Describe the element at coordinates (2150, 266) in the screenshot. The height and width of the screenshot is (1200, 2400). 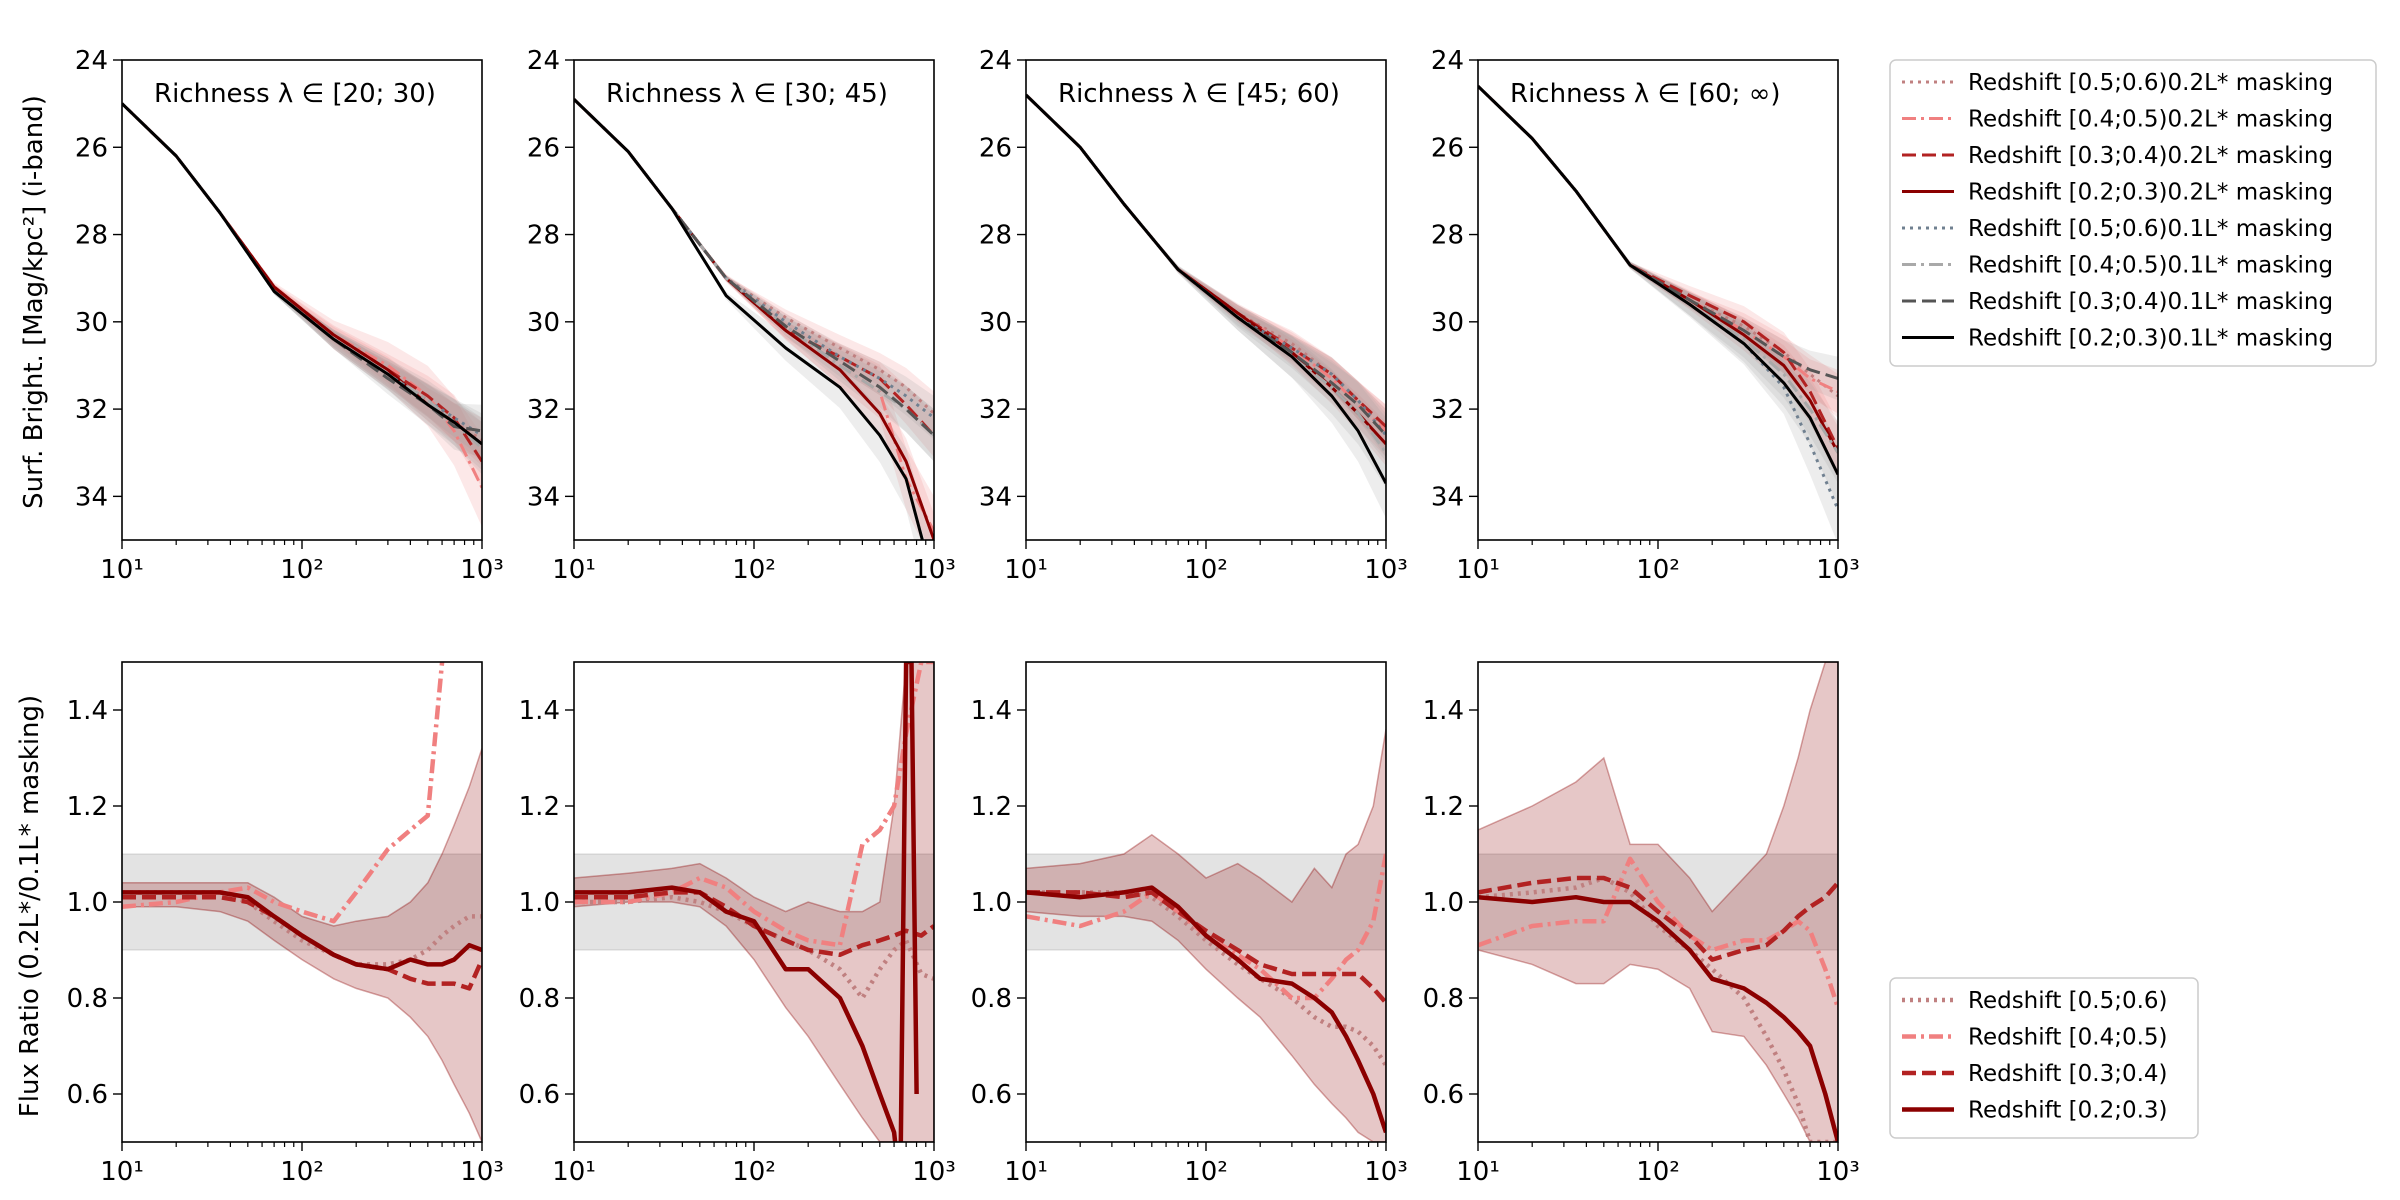
I see `legend-label-s6: Redshift [0.4;0.5)0.1L* masking` at that location.